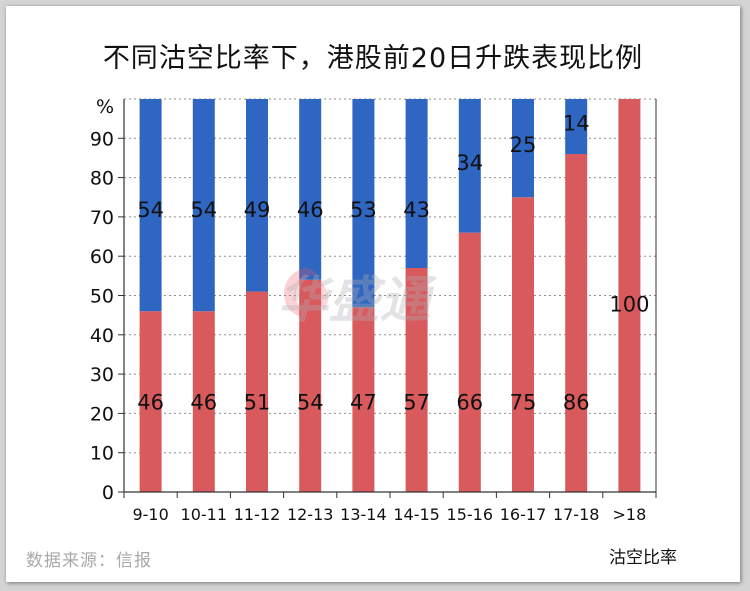 The image size is (750, 591). Describe the element at coordinates (102, 257) in the screenshot. I see `y-tick-label: 60` at that location.